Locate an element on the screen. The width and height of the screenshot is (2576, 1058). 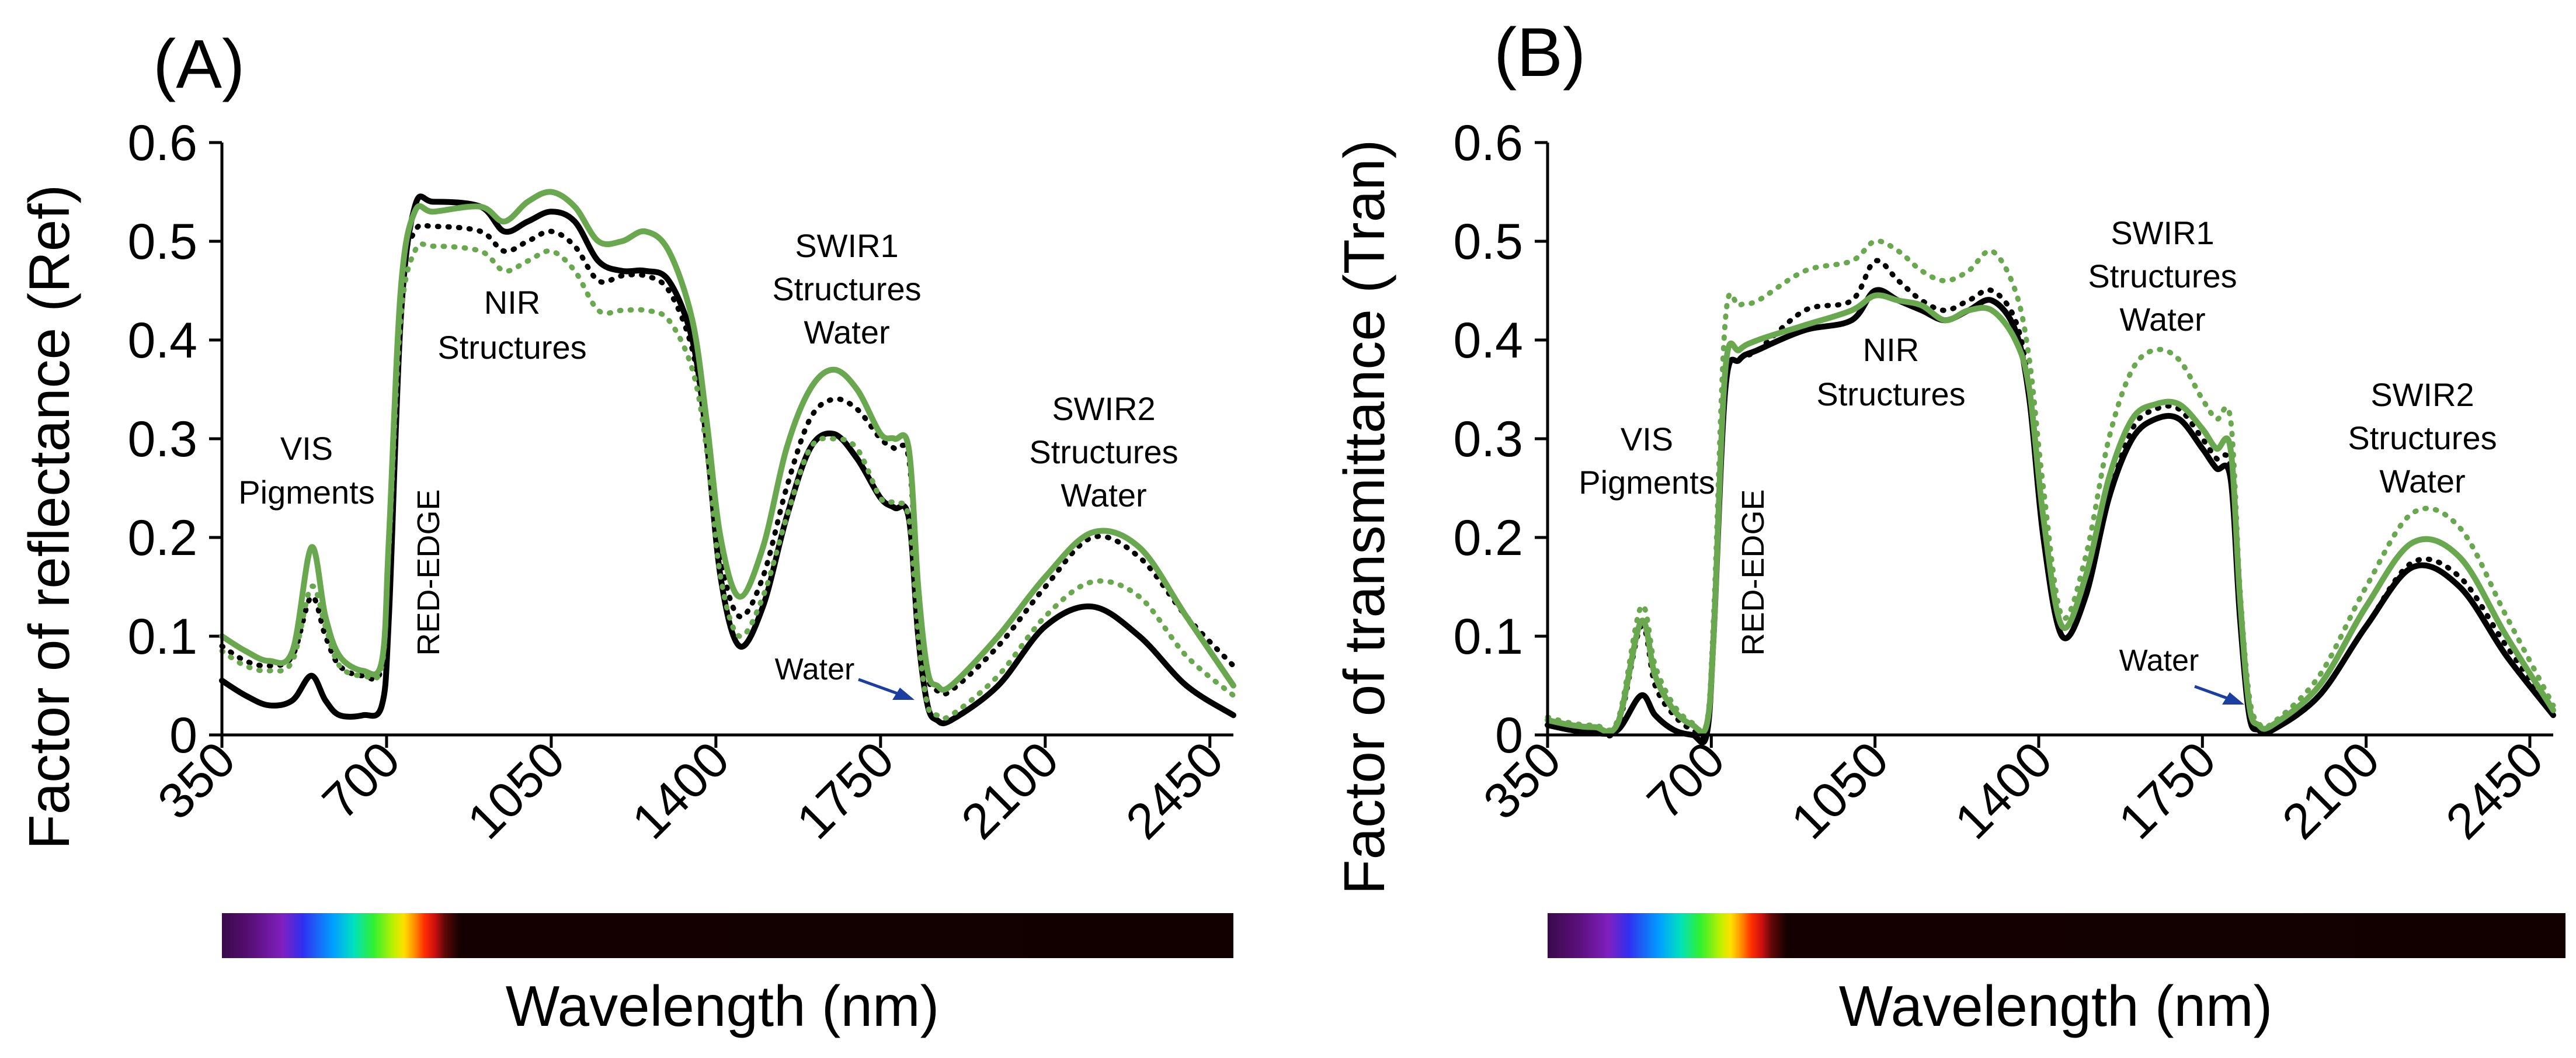
panel-b-x-ticks: 350 700 1050 1400 1750 2100 2450 is located at coordinates (2014, 791).